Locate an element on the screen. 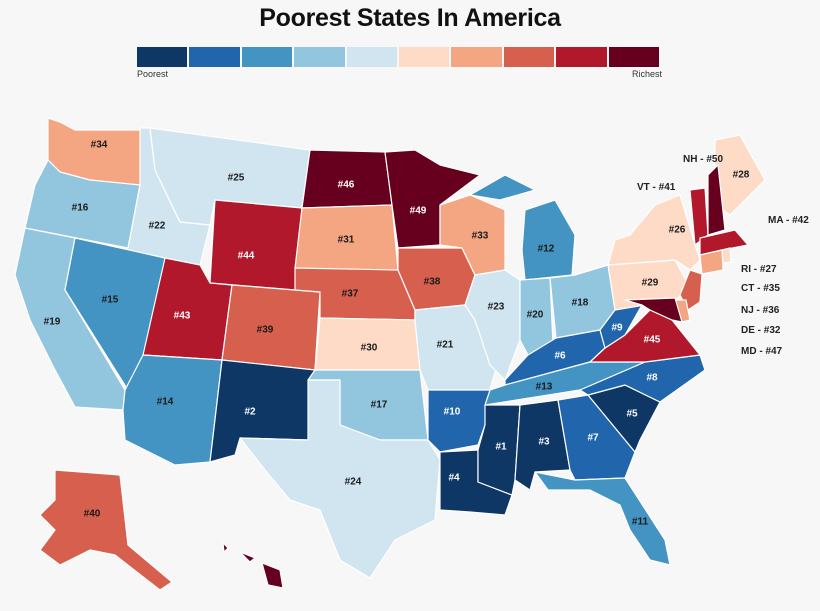 This screenshot has width=820, height=611. callout-de: DE - #32 is located at coordinates (761, 330).